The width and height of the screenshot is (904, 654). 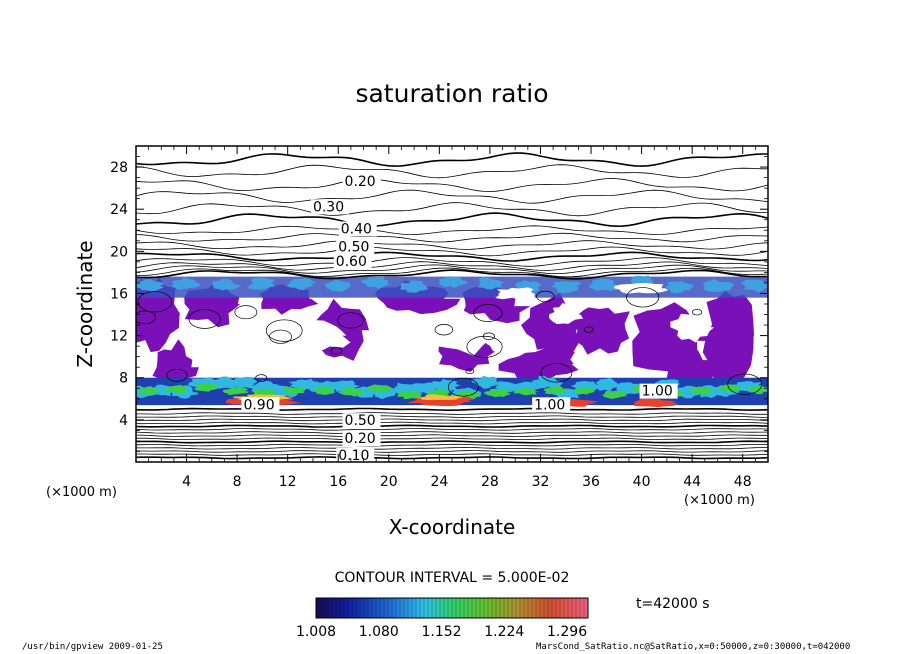 I want to click on x-tick-label: 48, so click(x=743, y=482).